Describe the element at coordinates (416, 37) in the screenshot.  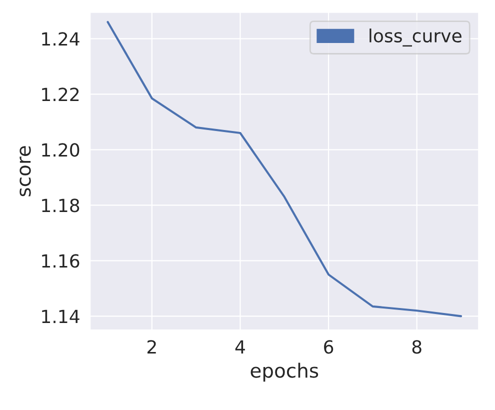
I see `legend-label: loss_curve` at that location.